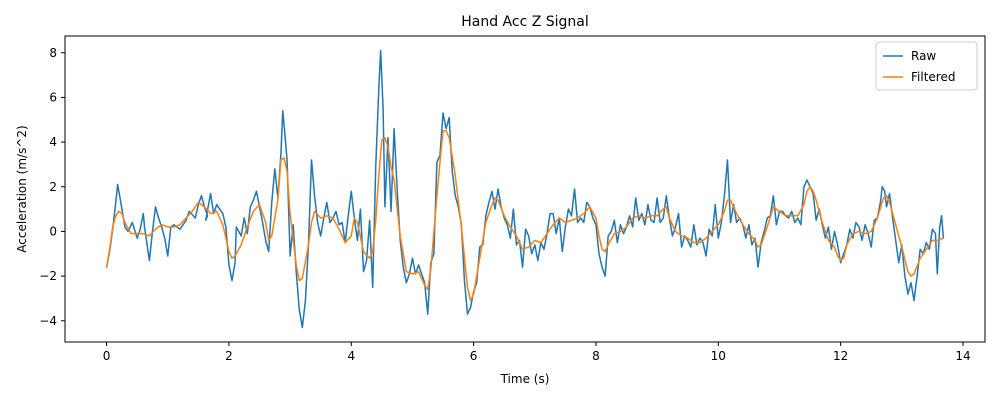  Describe the element at coordinates (48, 321) in the screenshot. I see `y-tick-label: −4` at that location.